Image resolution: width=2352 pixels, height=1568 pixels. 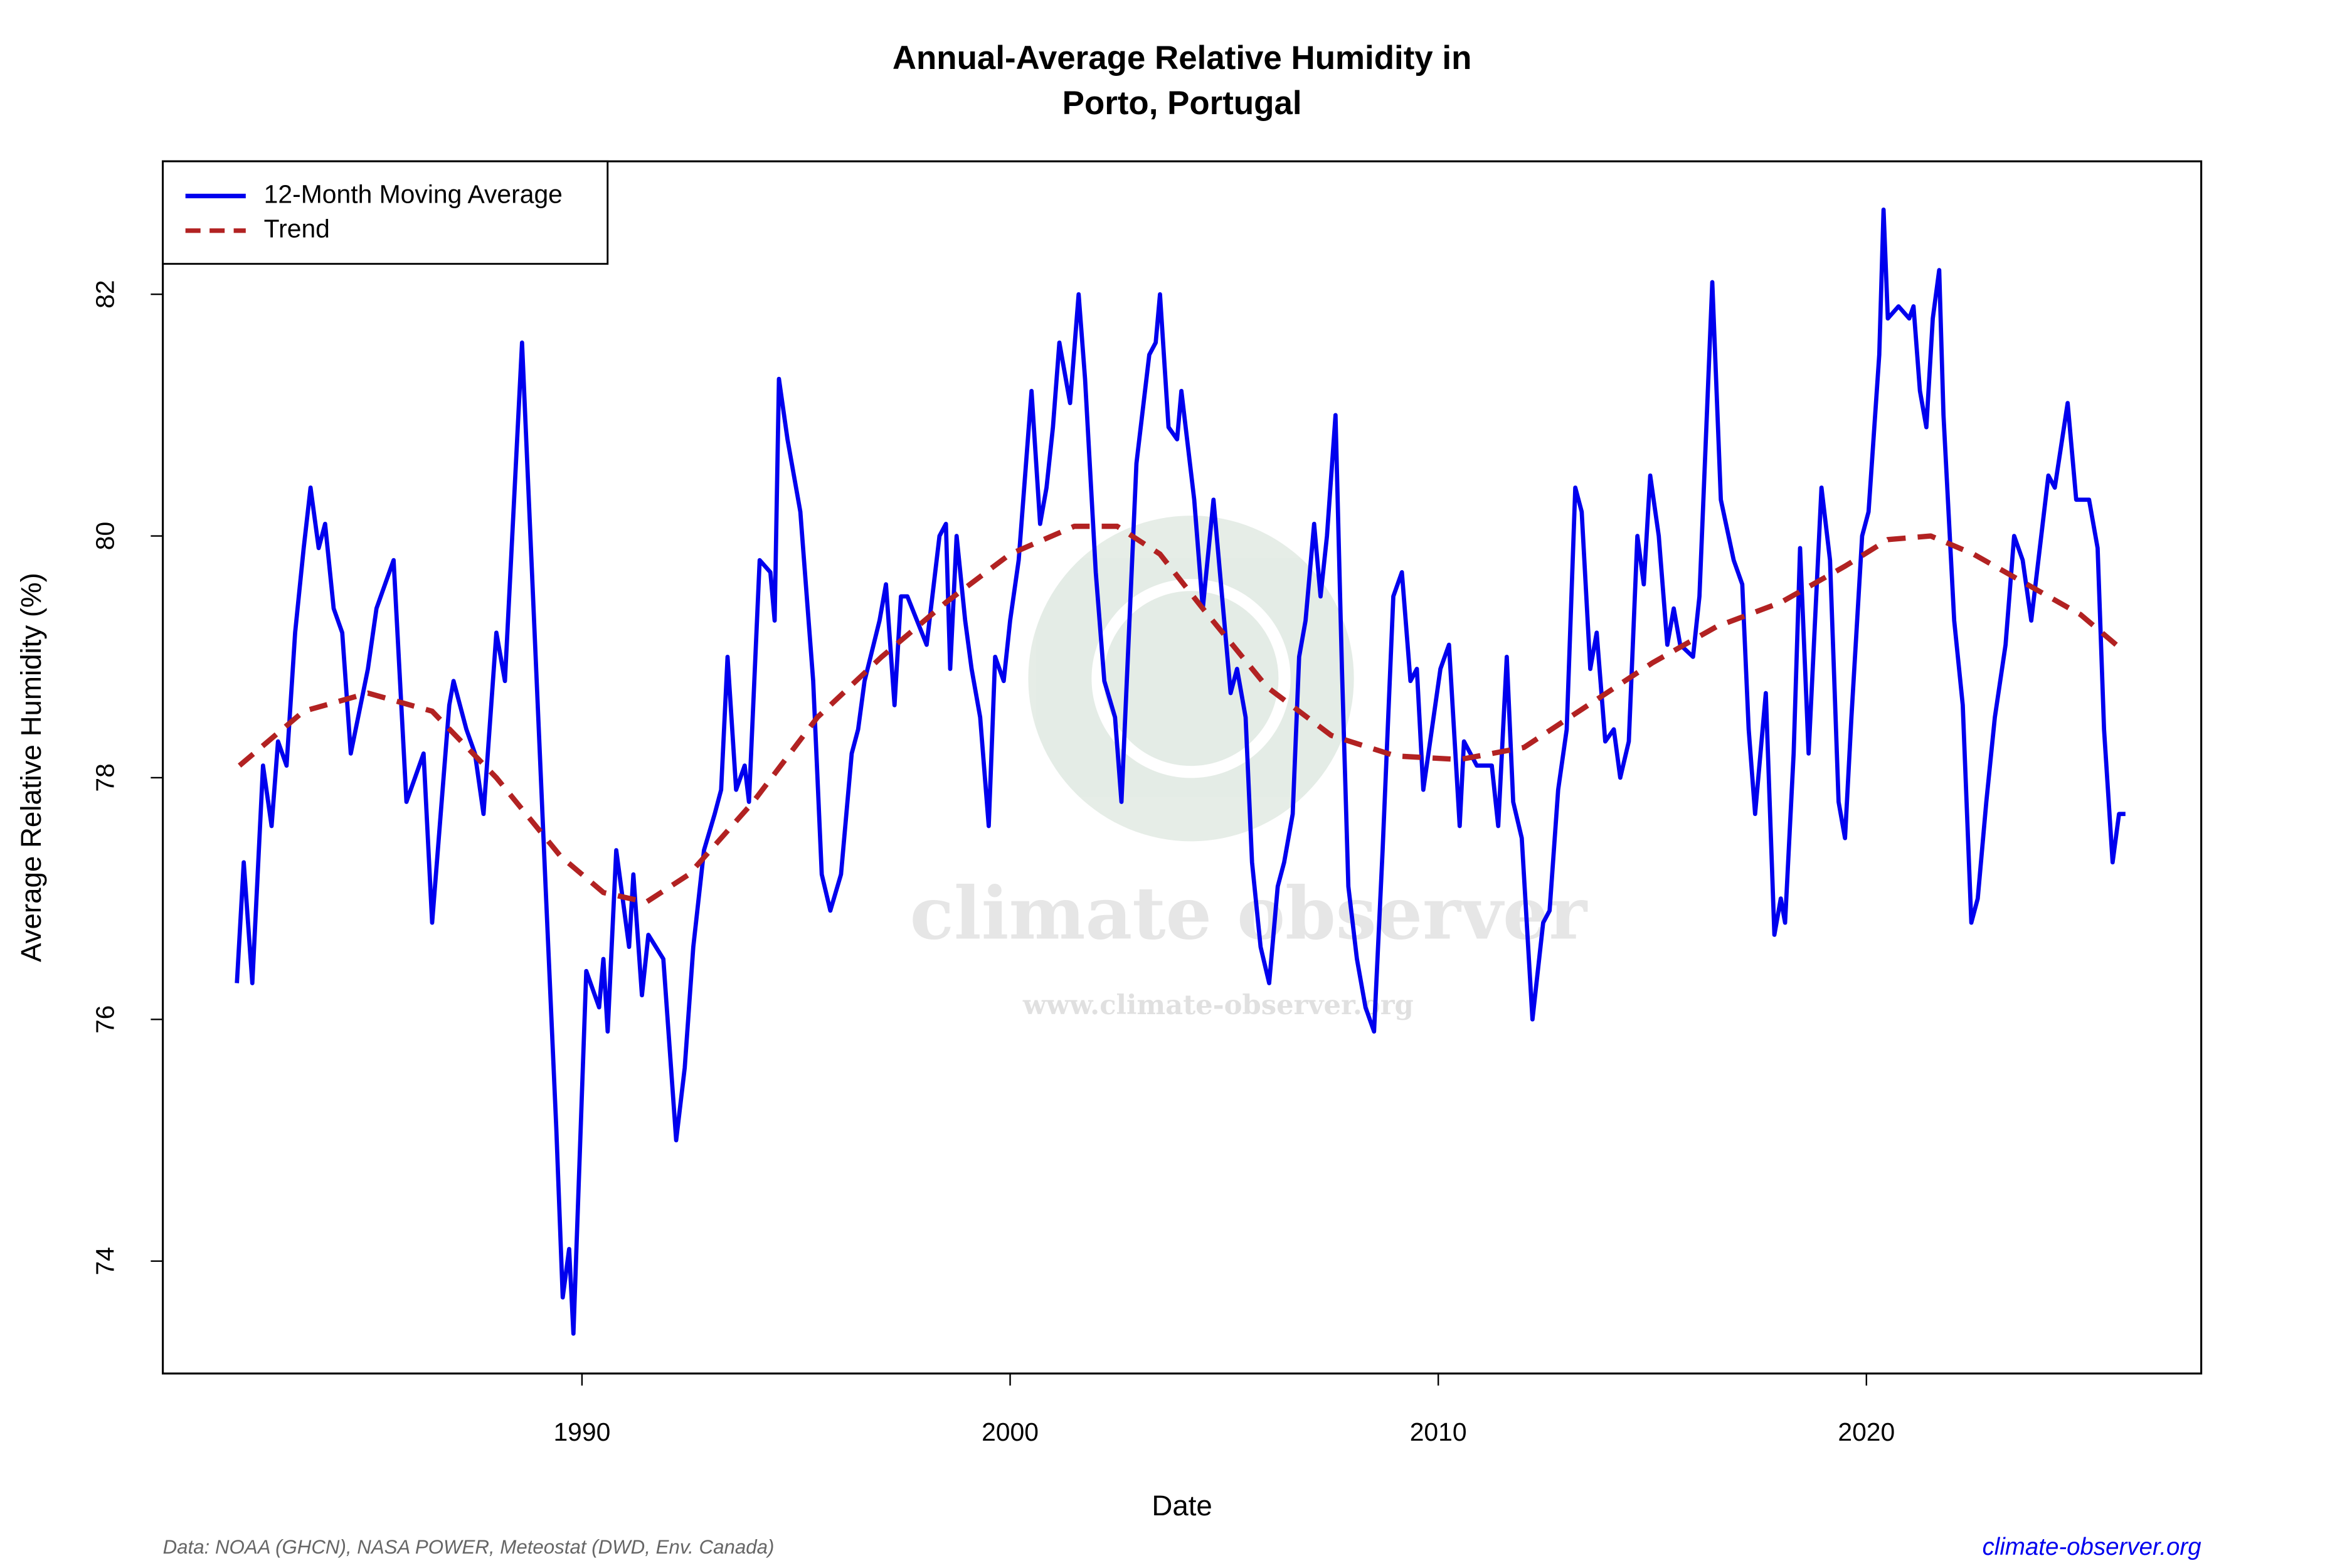 I want to click on watermark-globe-ring, so click(x=1191, y=678).